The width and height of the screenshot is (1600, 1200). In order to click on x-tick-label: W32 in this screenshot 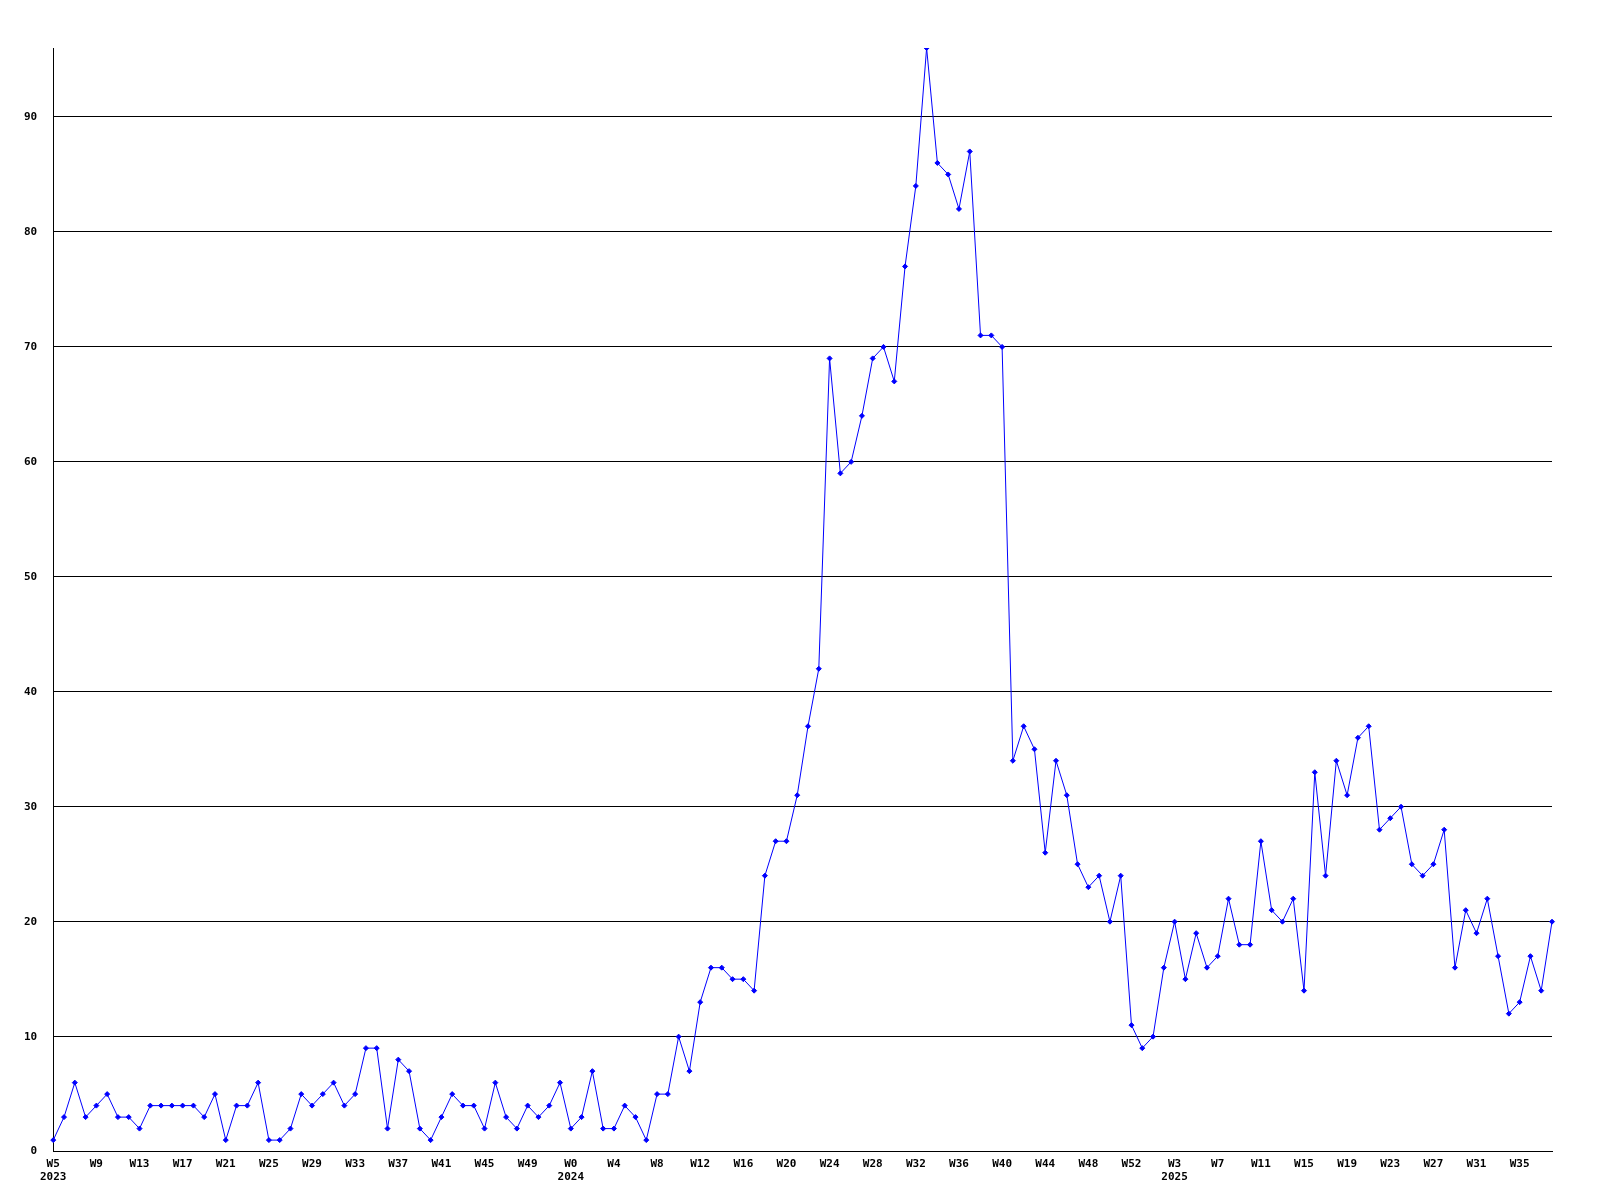, I will do `click(915, 1164)`.